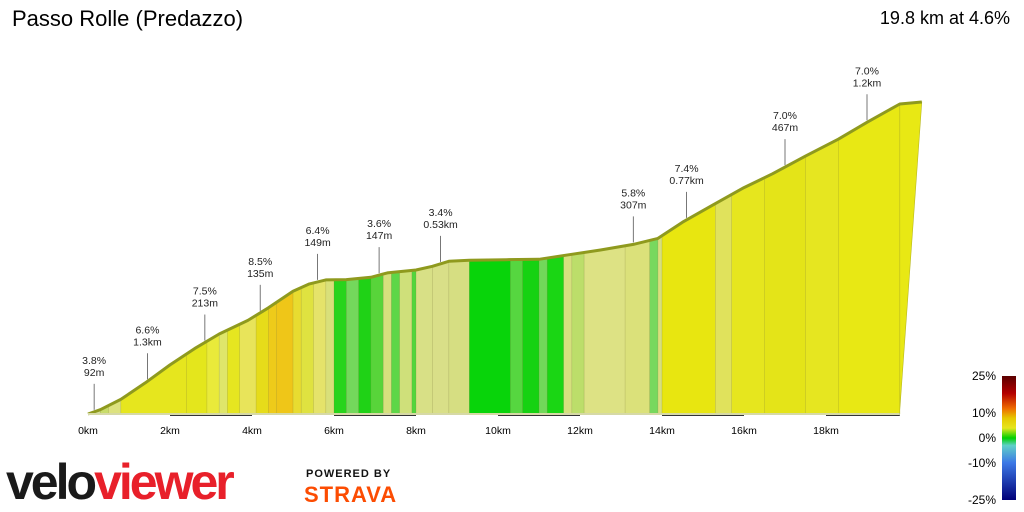 The height and width of the screenshot is (512, 1024). Describe the element at coordinates (170, 431) in the screenshot. I see `x-tick-label: 2km` at that location.